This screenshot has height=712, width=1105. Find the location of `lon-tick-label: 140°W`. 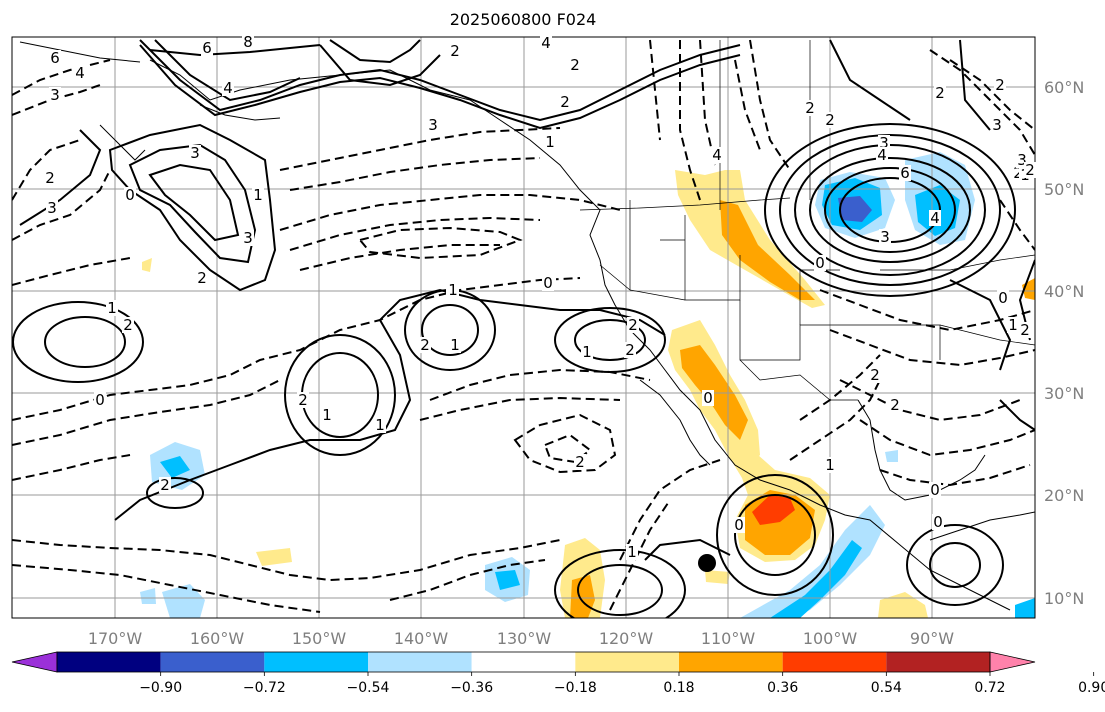

lon-tick-label: 140°W is located at coordinates (421, 638).